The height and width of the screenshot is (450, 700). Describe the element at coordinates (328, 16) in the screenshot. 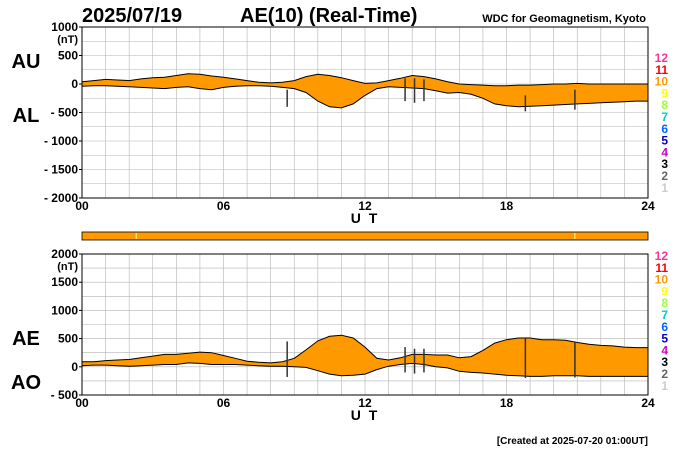

I see `index-title: AE(10) (Real-Time)` at that location.